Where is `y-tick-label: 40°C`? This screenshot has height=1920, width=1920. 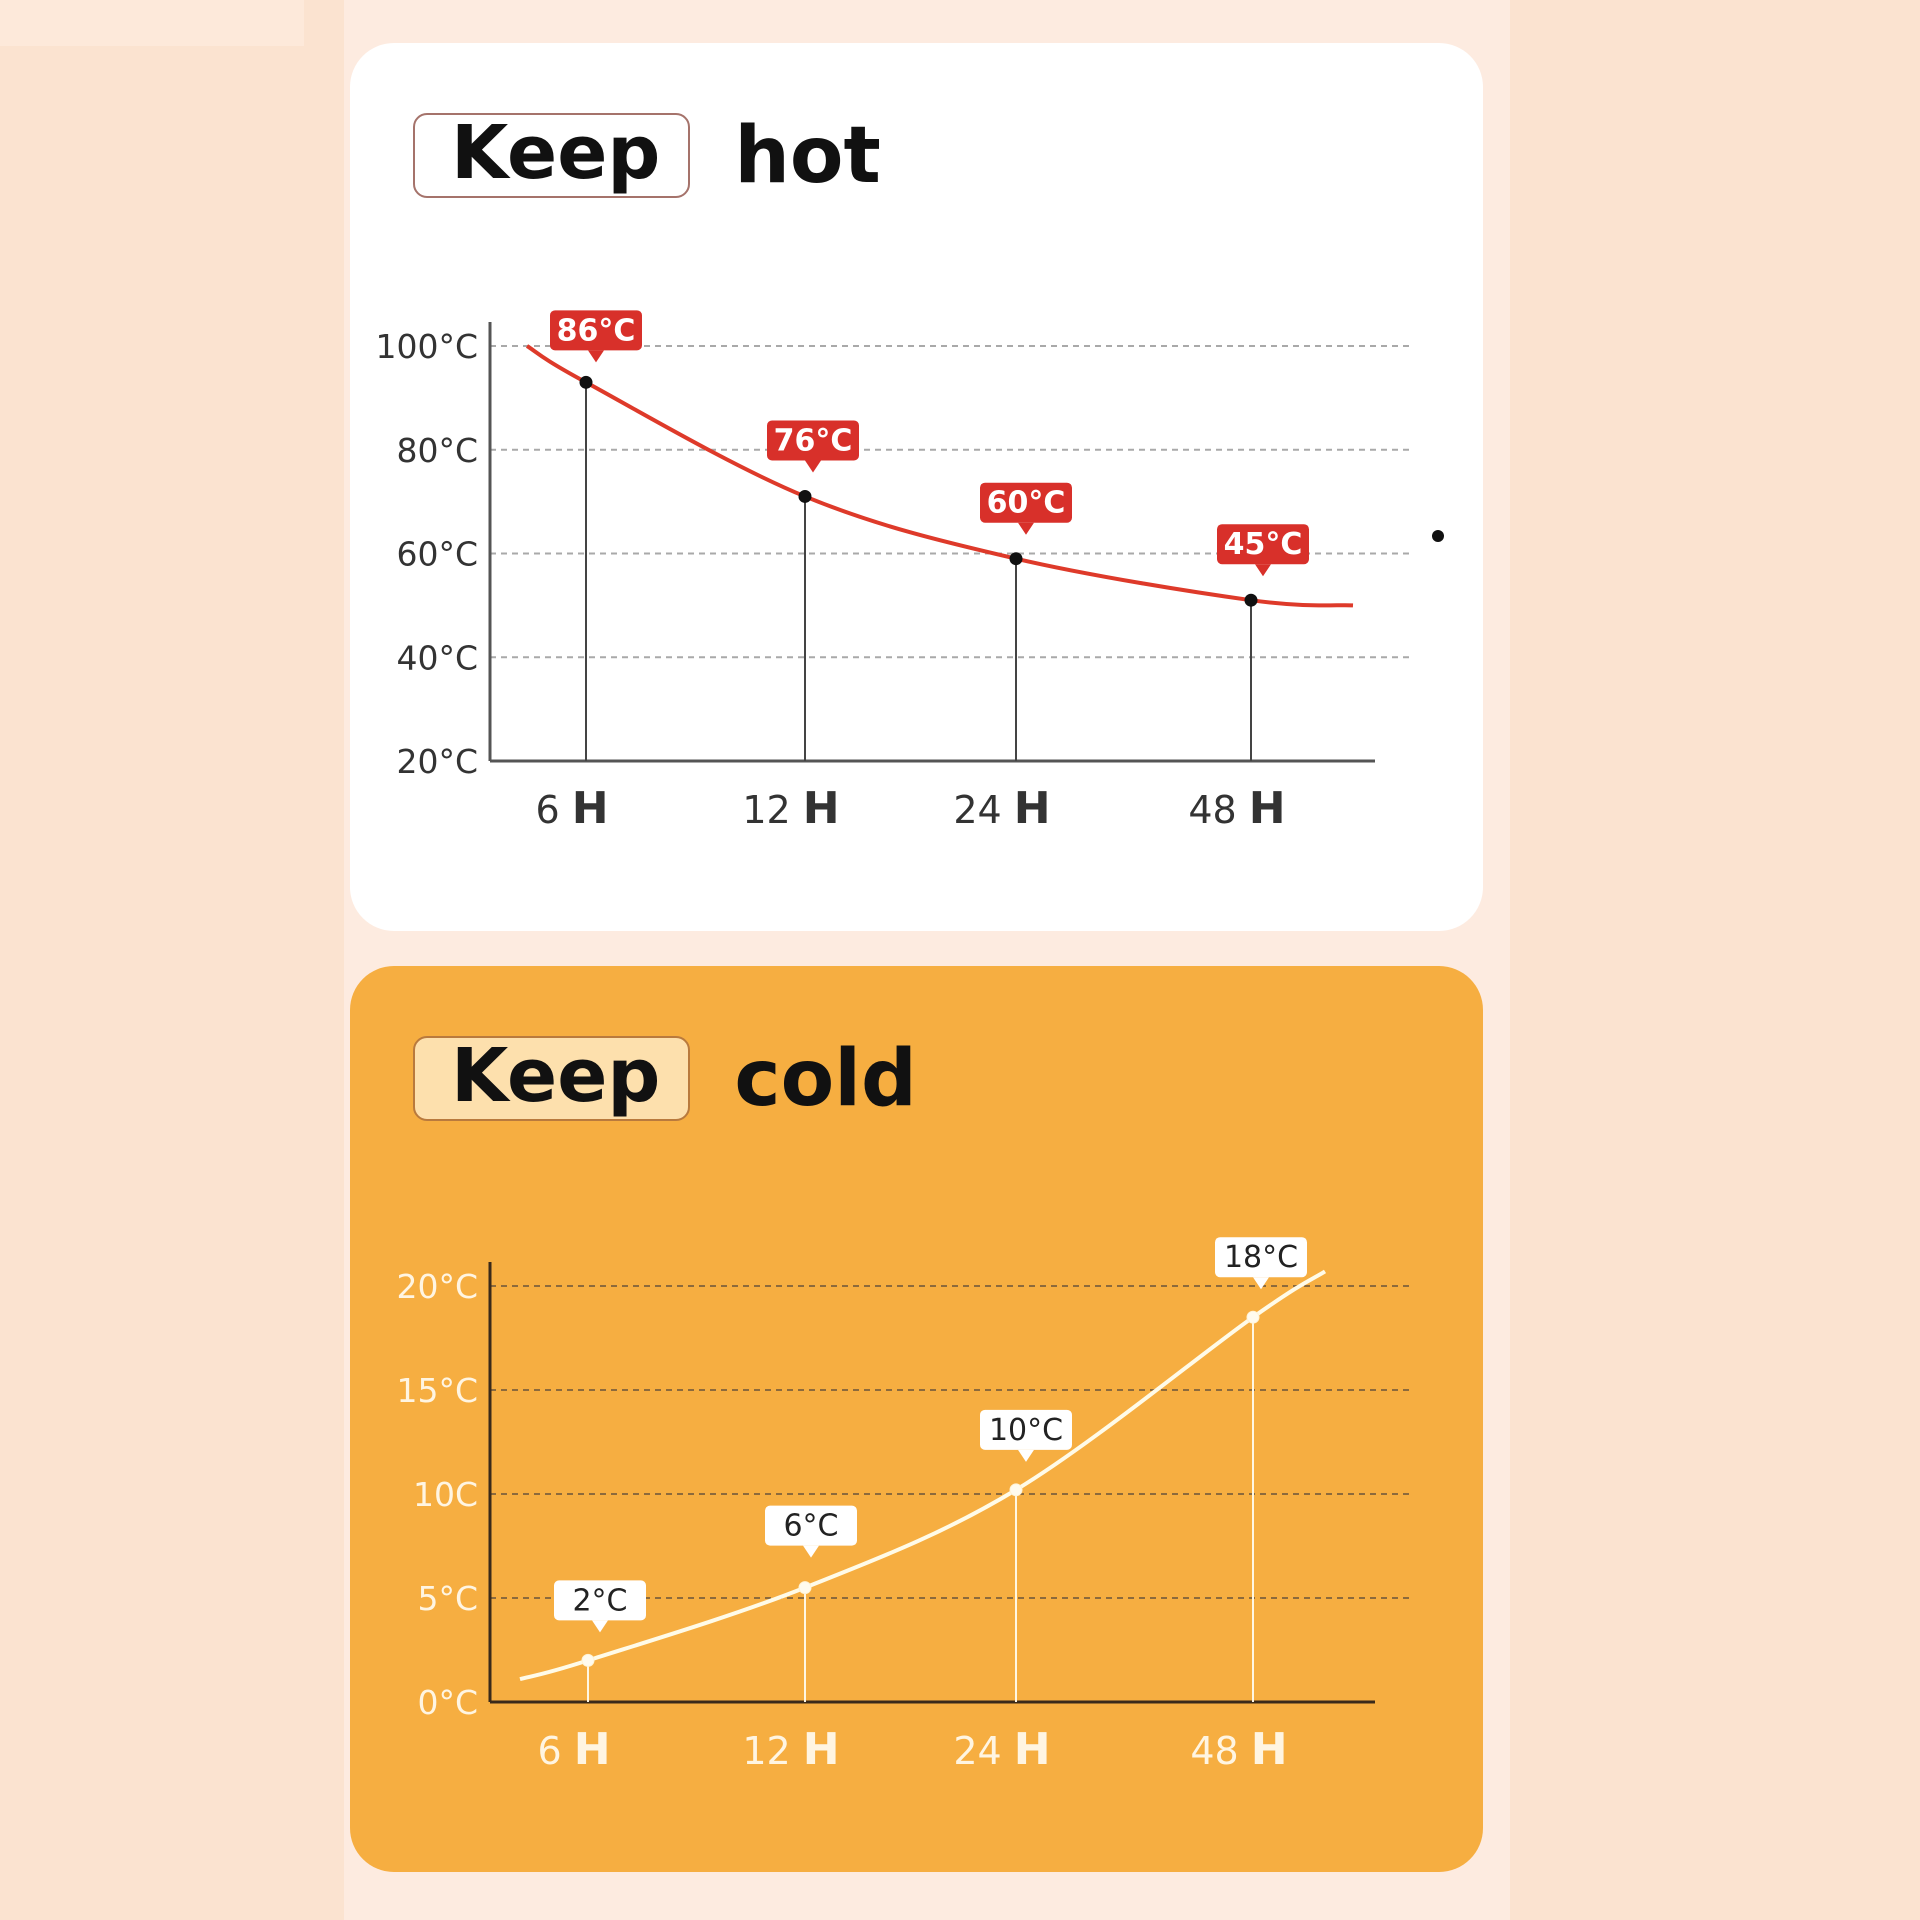
y-tick-label: 40°C is located at coordinates (437, 657).